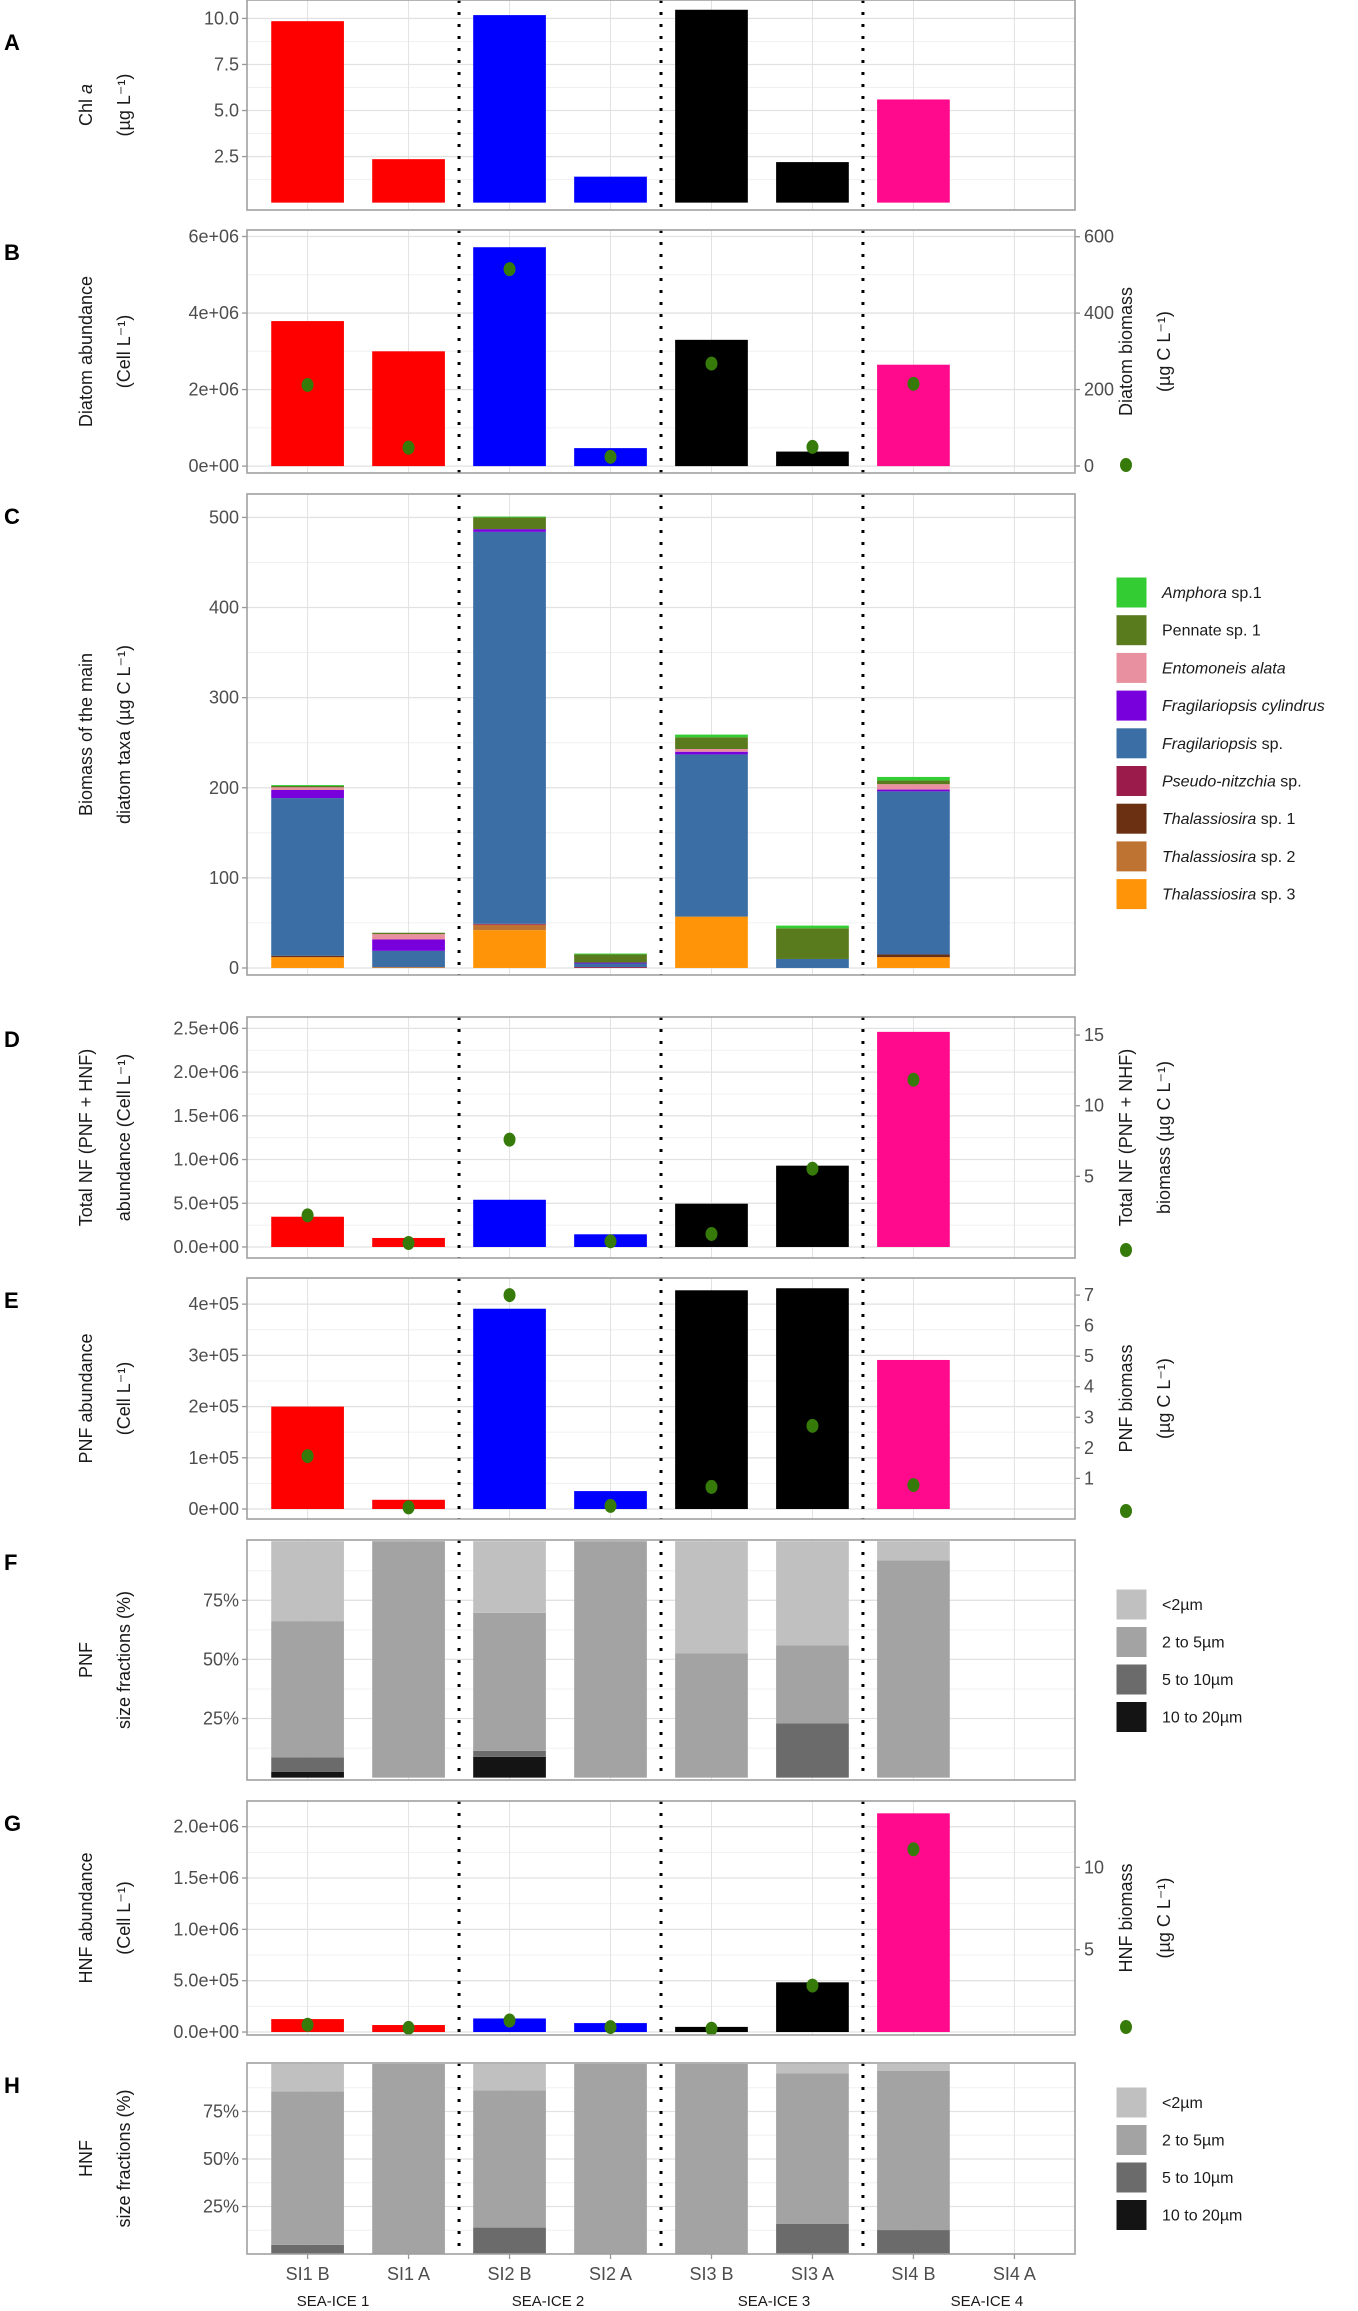  What do you see at coordinates (812, 182) in the screenshot?
I see `bar-si3-a` at bounding box center [812, 182].